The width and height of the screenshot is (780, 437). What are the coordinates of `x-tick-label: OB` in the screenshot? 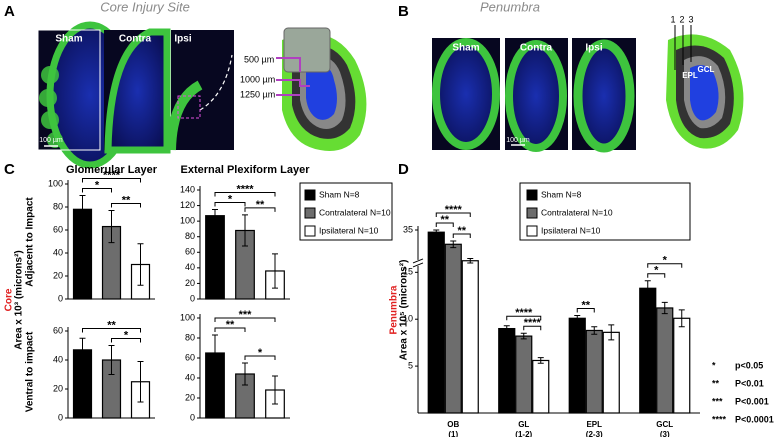 It's located at (453, 424).